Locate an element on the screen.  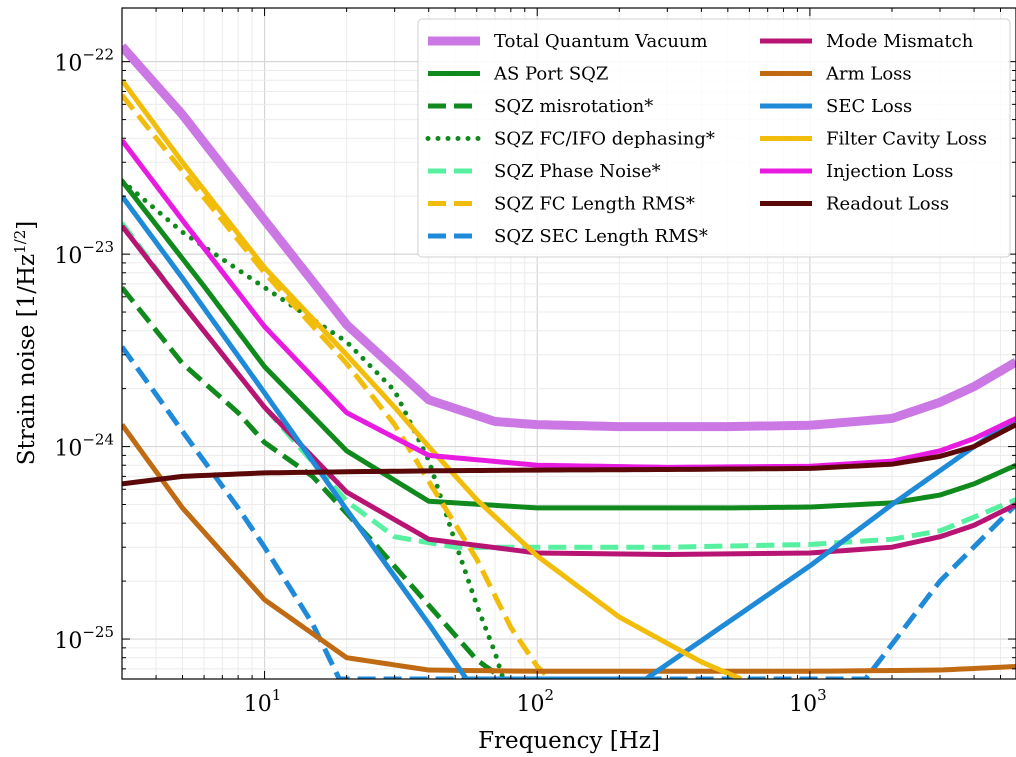
legend-label-filter-cavity-loss: Filter Cavity Loss is located at coordinates (906, 139).